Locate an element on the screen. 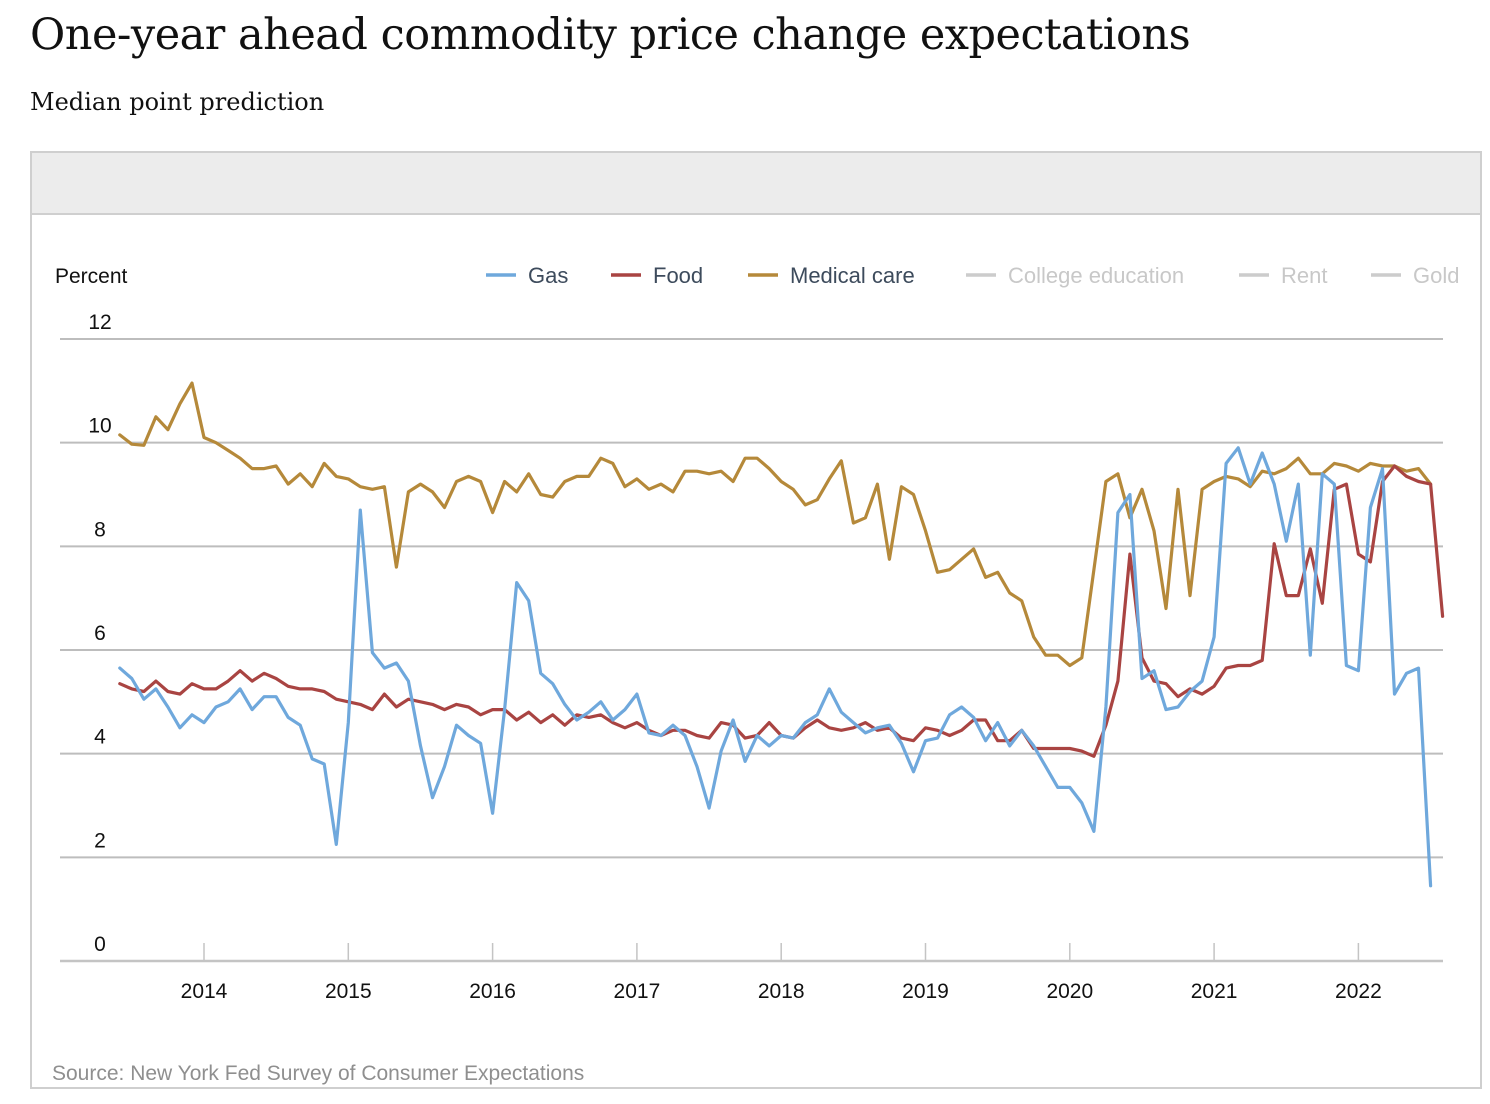 The width and height of the screenshot is (1490, 1104). chart-toolbar-band is located at coordinates (756, 184).